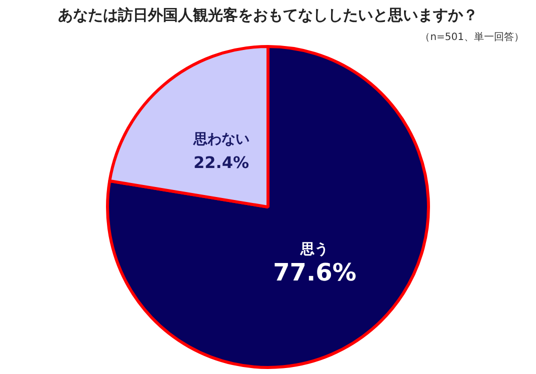 Image resolution: width=536 pixels, height=374 pixels. Describe the element at coordinates (314, 250) in the screenshot. I see `slice-label: 思う` at that location.